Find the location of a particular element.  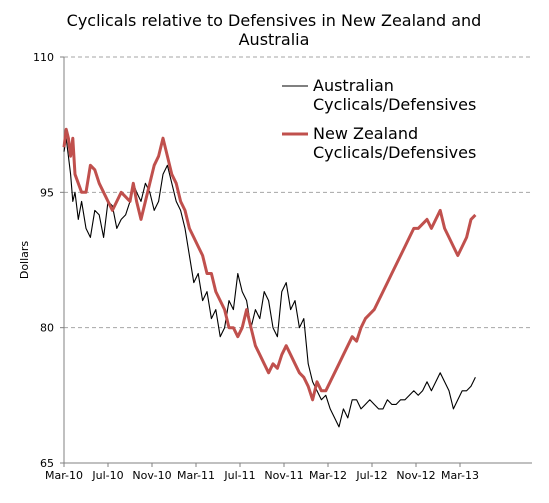

legend-label-new_zealand-1: New Zealand is located at coordinates (365, 133).